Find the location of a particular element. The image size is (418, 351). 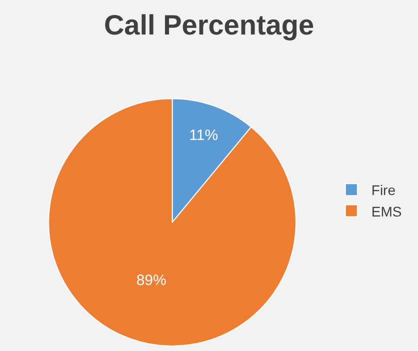

legend-label: EMS is located at coordinates (386, 211).